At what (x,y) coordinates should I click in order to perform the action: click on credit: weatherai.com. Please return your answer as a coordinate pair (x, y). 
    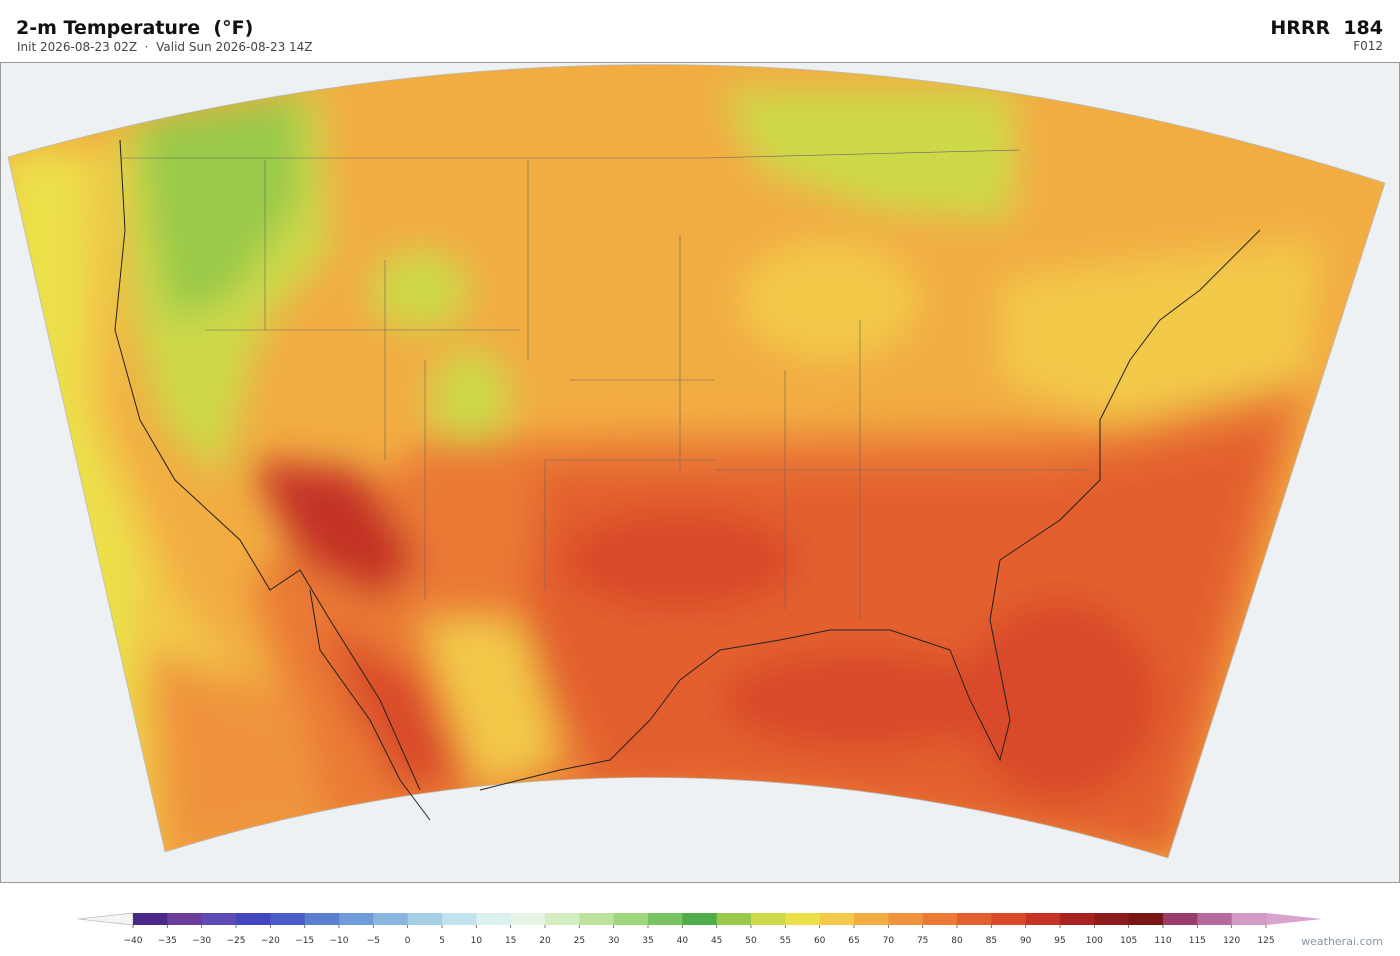
    Looking at the image, I should click on (1342, 941).